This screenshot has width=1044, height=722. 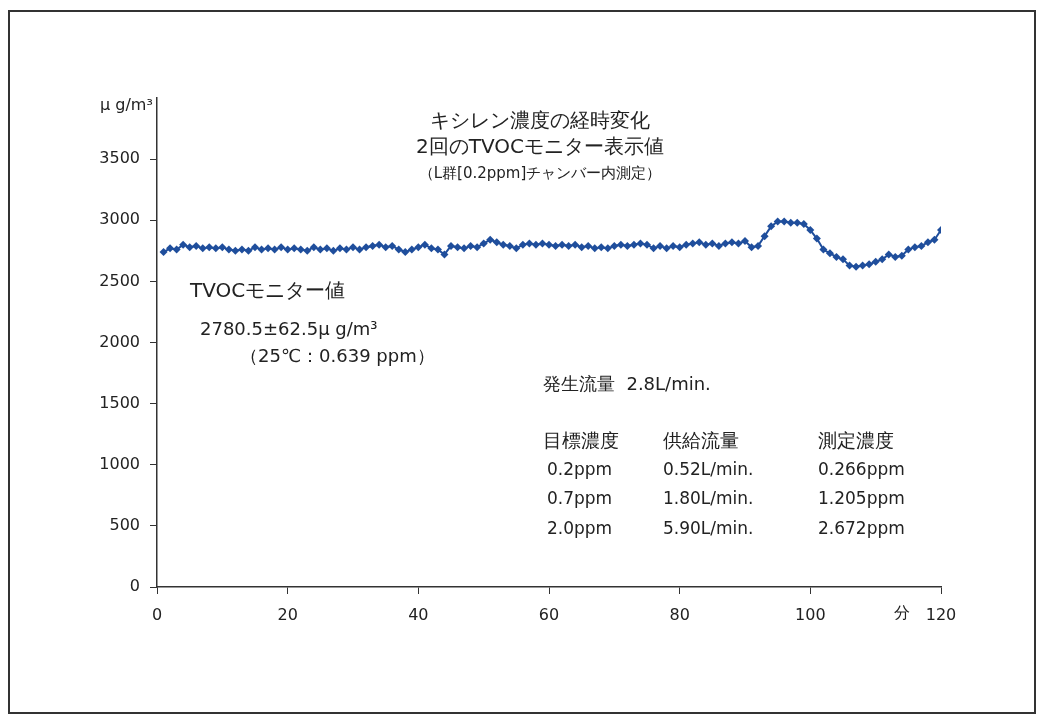 What do you see at coordinates (708, 528) in the screenshot?
I see `annotation: 5.90L/min.` at bounding box center [708, 528].